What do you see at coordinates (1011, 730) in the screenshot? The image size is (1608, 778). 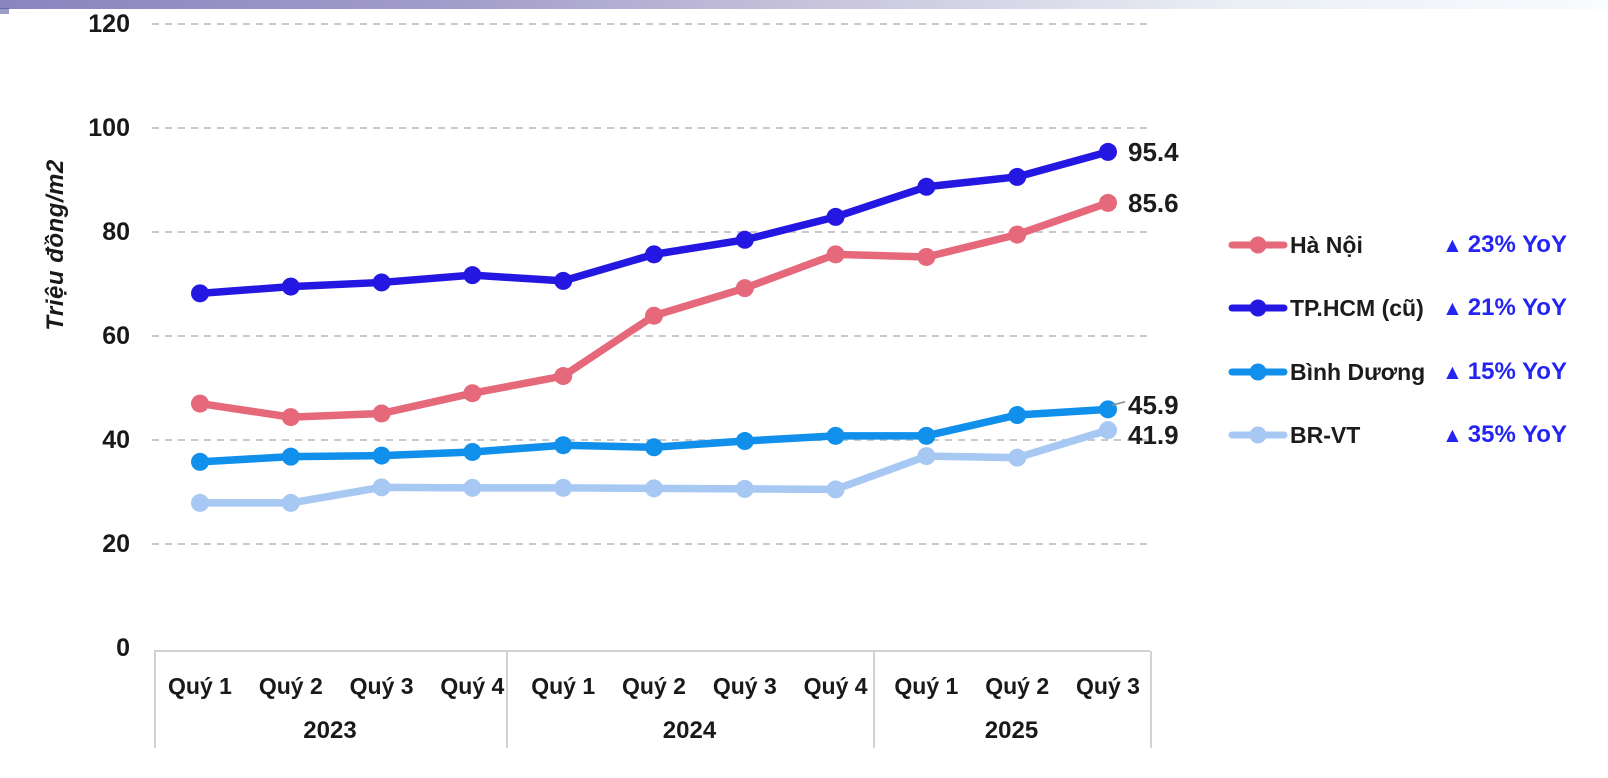 I see `year-label: 2025` at bounding box center [1011, 730].